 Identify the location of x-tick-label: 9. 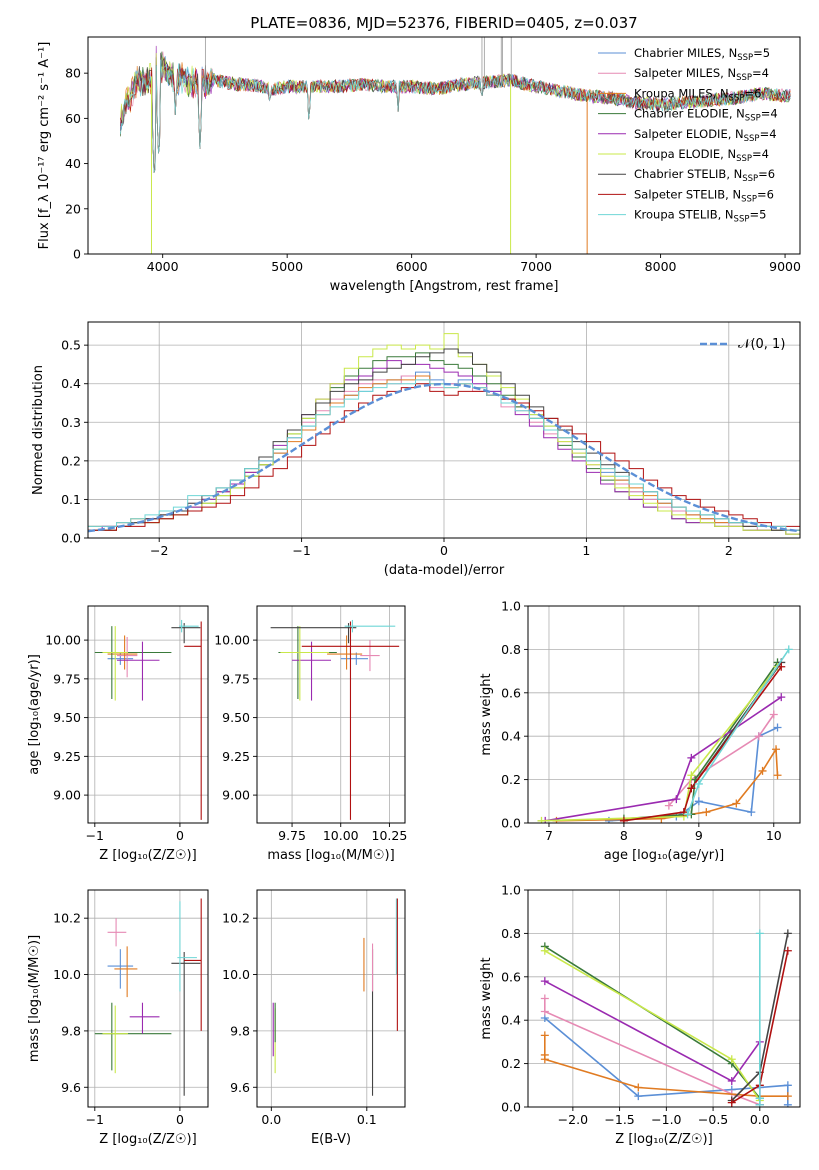
(699, 835).